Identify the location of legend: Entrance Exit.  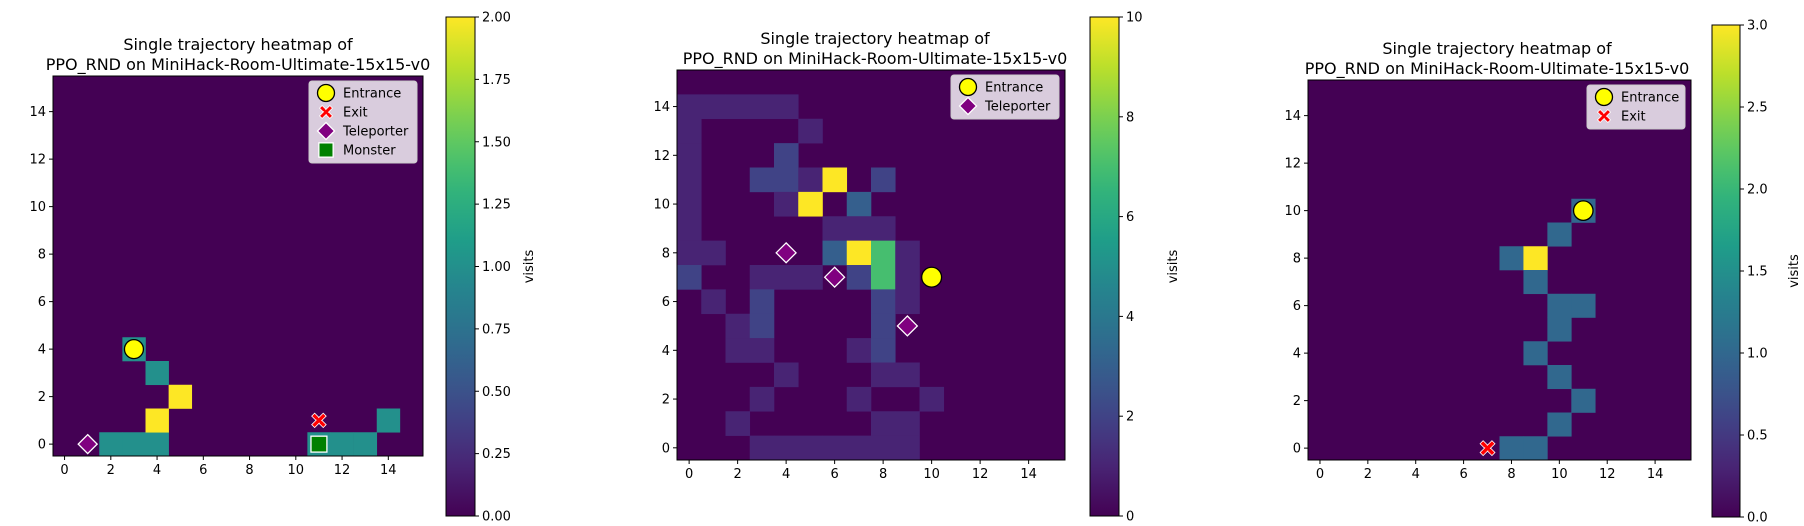
(1636, 107).